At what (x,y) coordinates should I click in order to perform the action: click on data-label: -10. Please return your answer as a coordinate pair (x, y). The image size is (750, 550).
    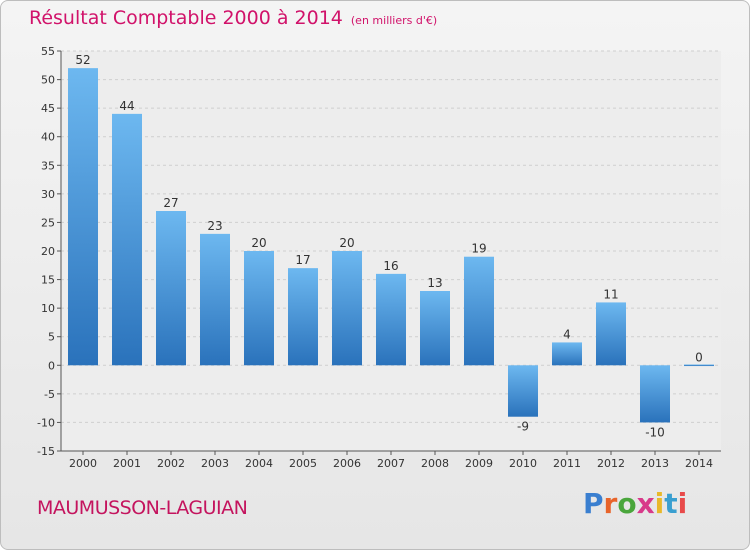
    Looking at the image, I should click on (655, 432).